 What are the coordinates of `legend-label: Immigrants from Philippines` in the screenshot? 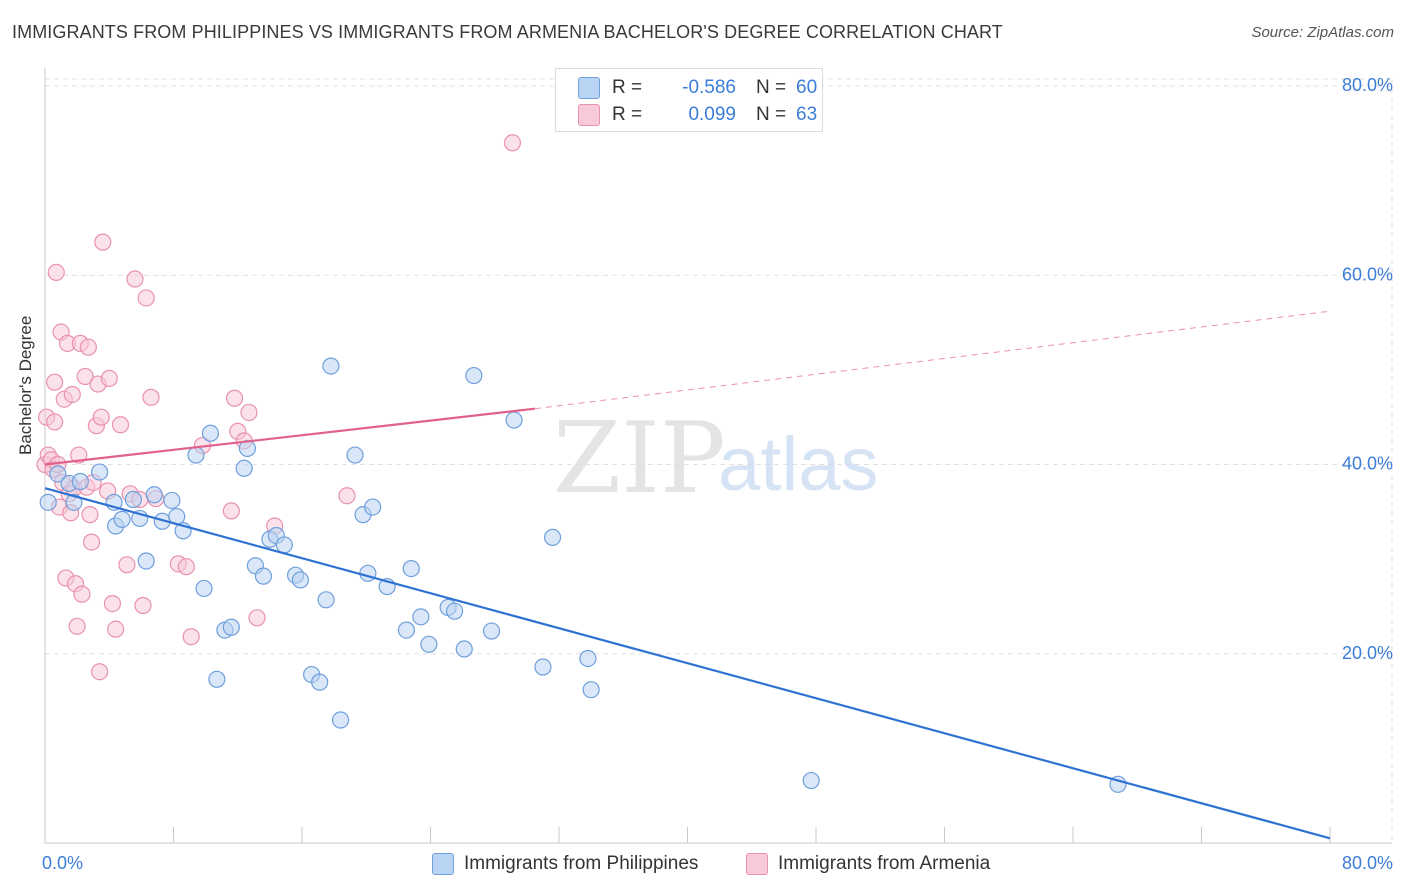 It's located at (581, 863).